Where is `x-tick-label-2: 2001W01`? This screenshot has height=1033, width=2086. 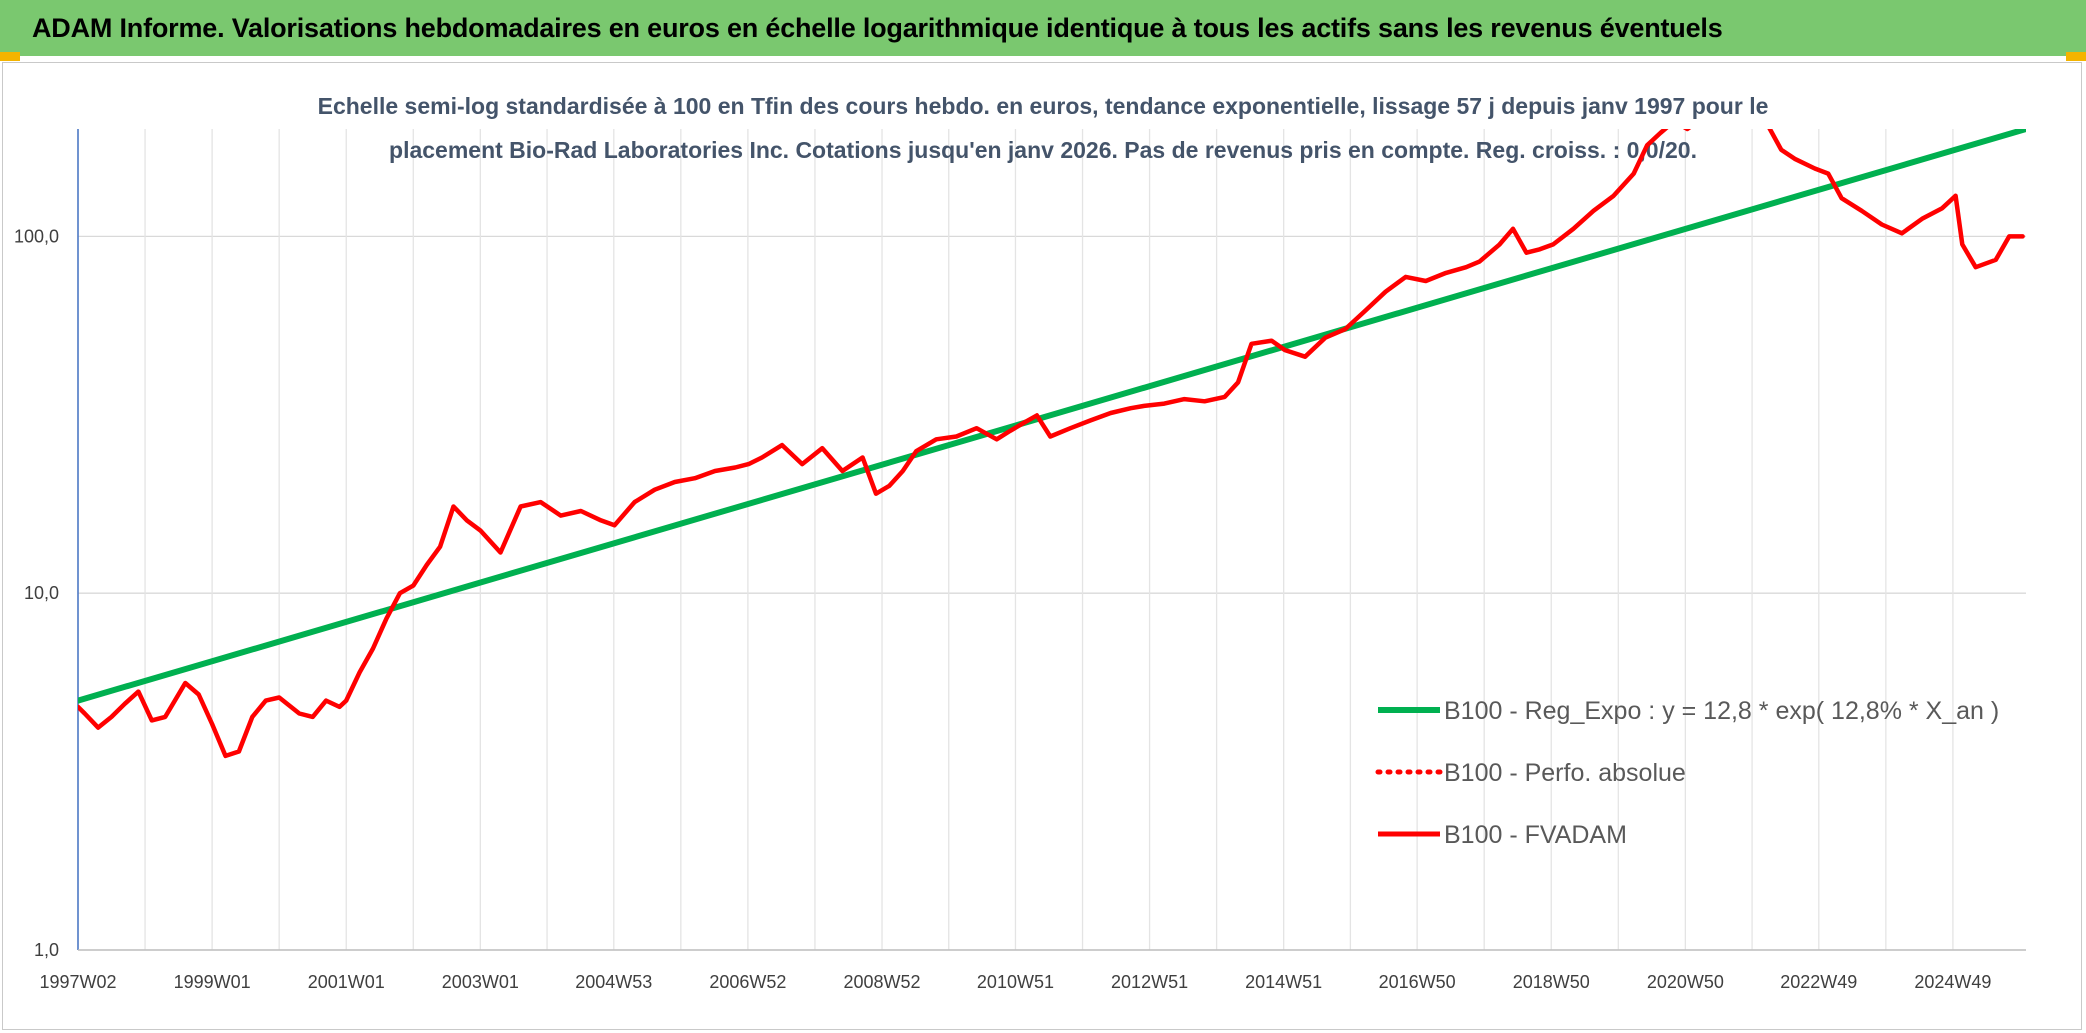
x-tick-label-2: 2001W01 is located at coordinates (346, 982).